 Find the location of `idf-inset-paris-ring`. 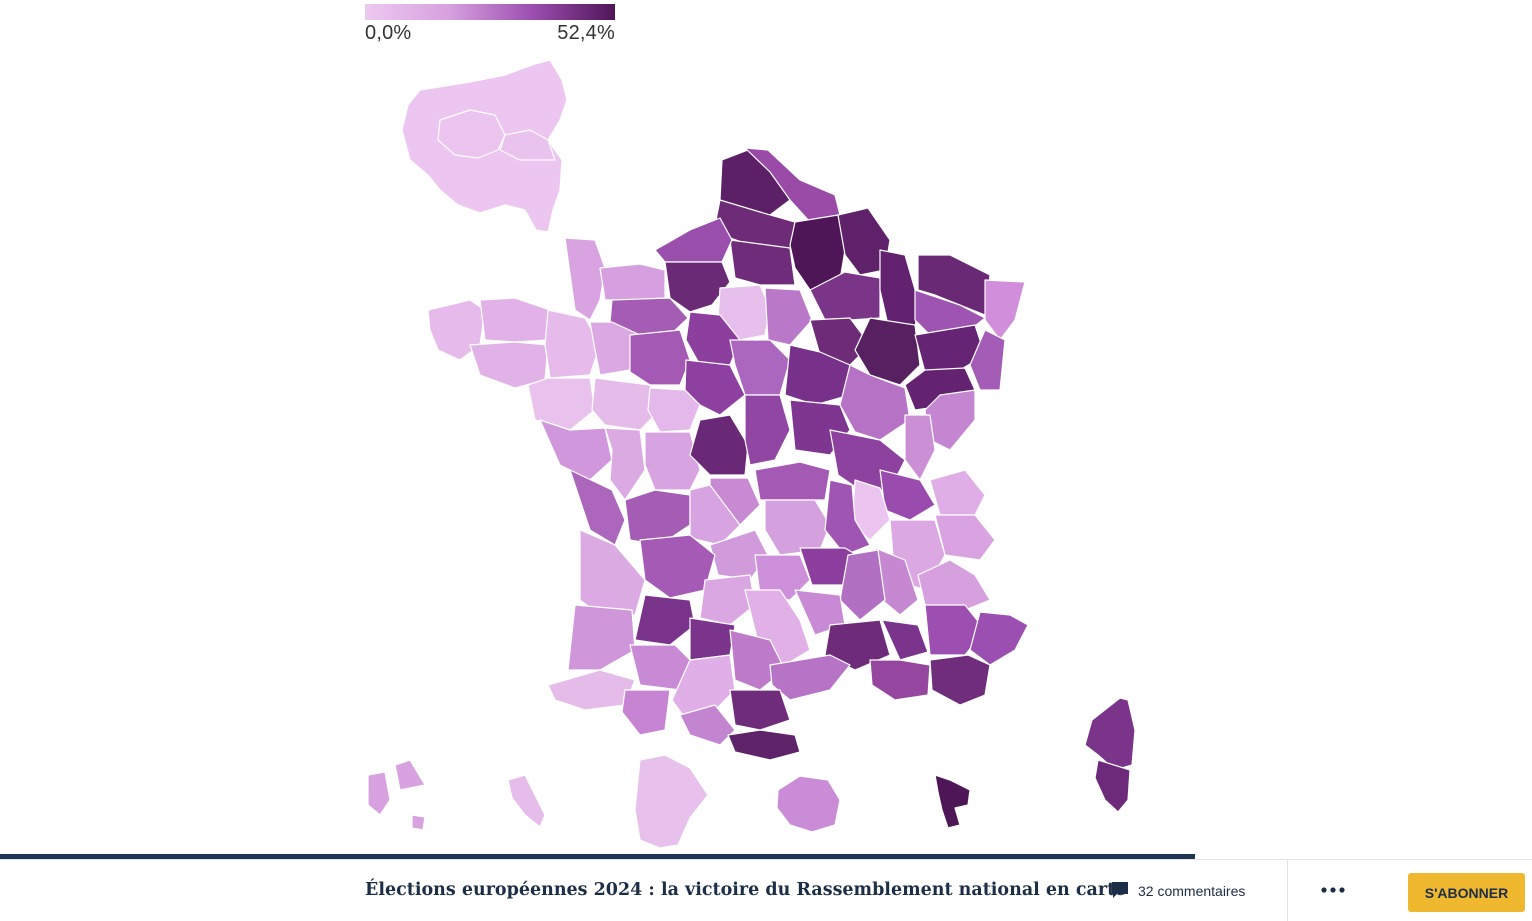

idf-inset-paris-ring is located at coordinates (471, 134).